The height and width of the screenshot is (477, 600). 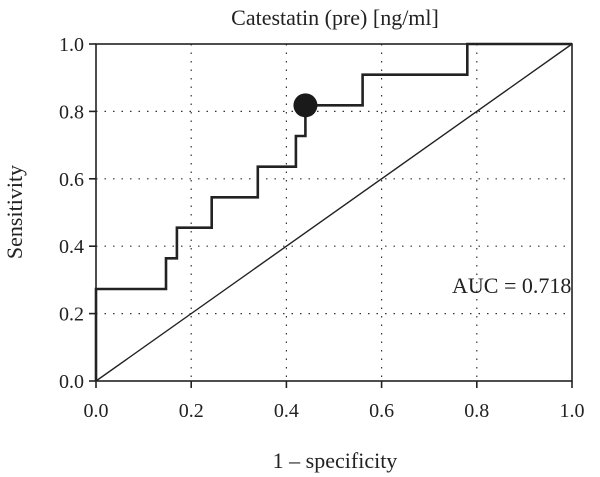 What do you see at coordinates (572, 411) in the screenshot?
I see `x-tick-label: 1.0` at bounding box center [572, 411].